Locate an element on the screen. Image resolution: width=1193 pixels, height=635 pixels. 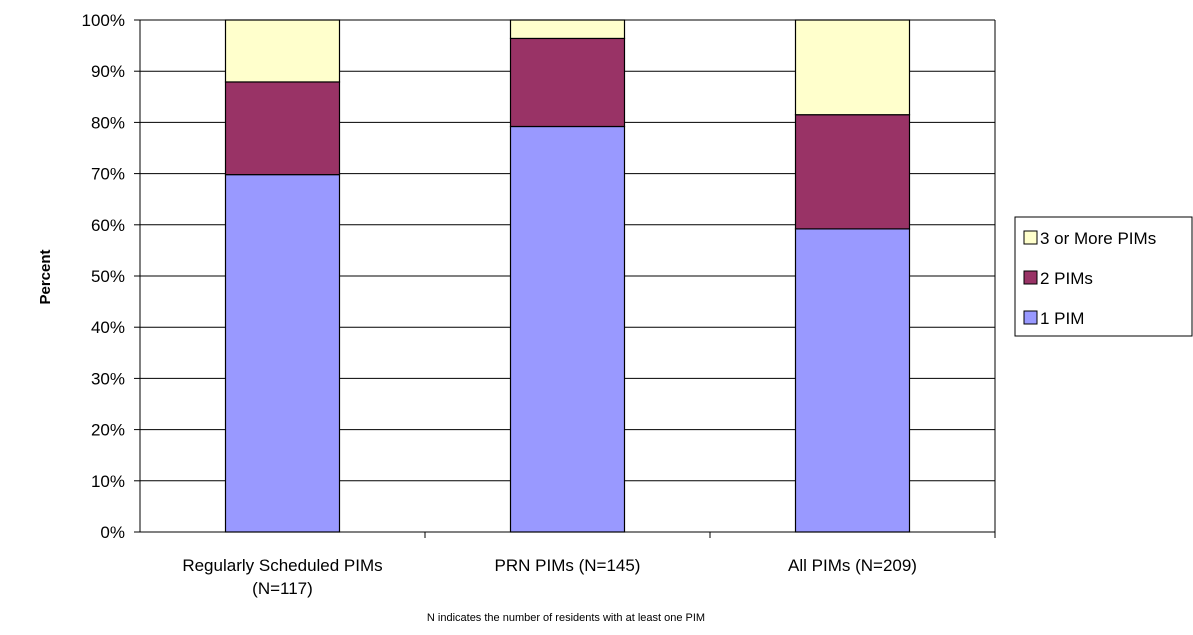
y-tick-label: 50% is located at coordinates (108, 276).